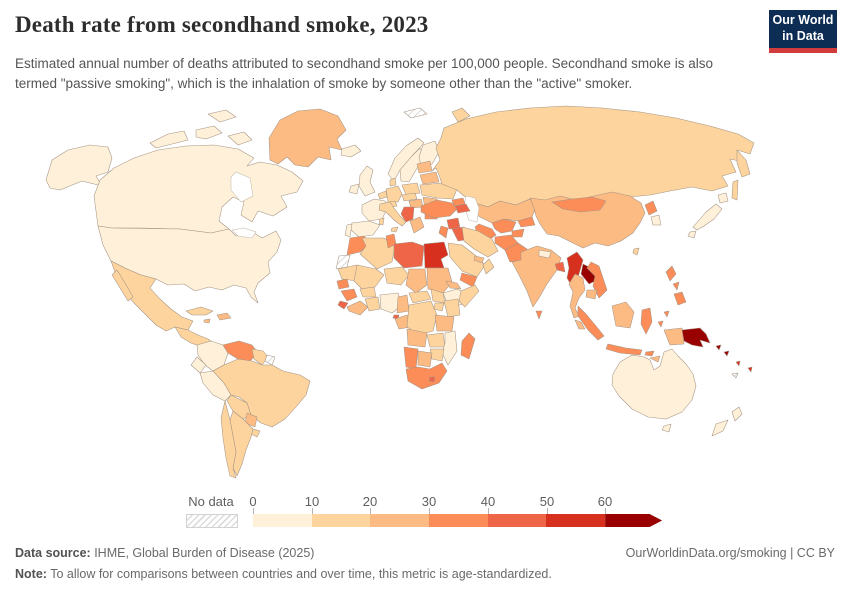 The width and height of the screenshot is (850, 600). What do you see at coordinates (453, 285) in the screenshot?
I see `country-eritrea` at bounding box center [453, 285].